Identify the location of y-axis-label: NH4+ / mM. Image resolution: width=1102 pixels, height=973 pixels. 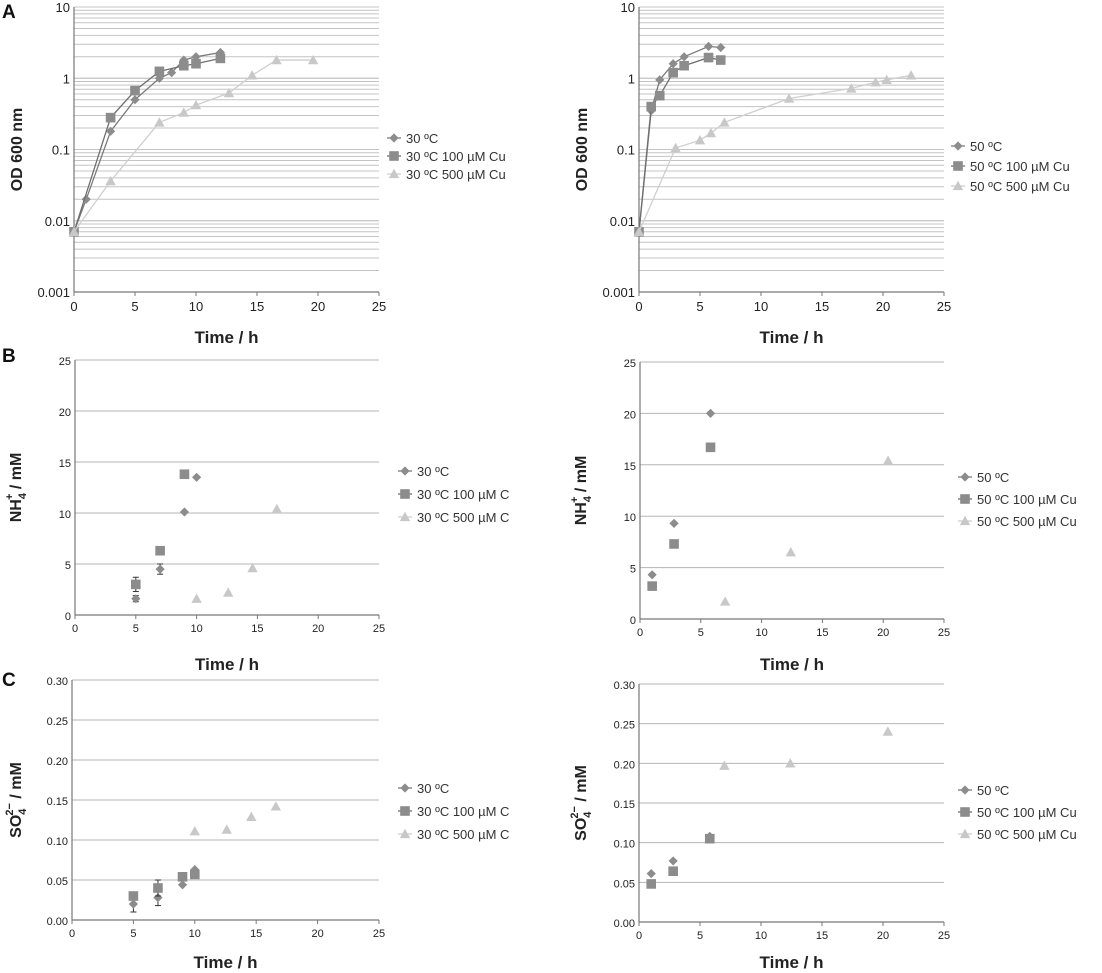
(16, 488).